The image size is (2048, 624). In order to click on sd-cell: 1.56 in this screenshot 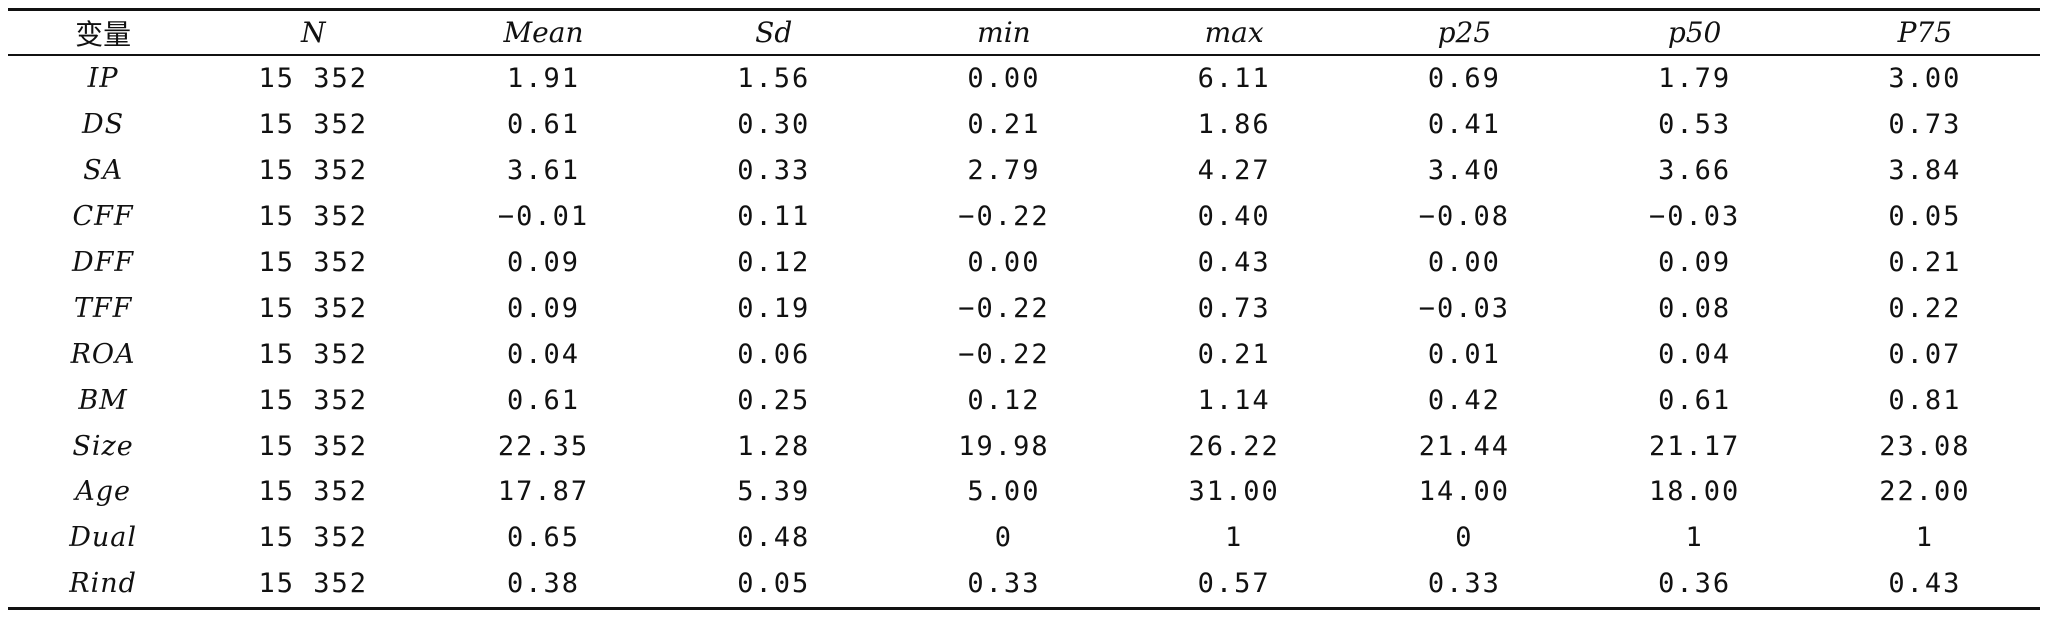, I will do `click(774, 79)`.